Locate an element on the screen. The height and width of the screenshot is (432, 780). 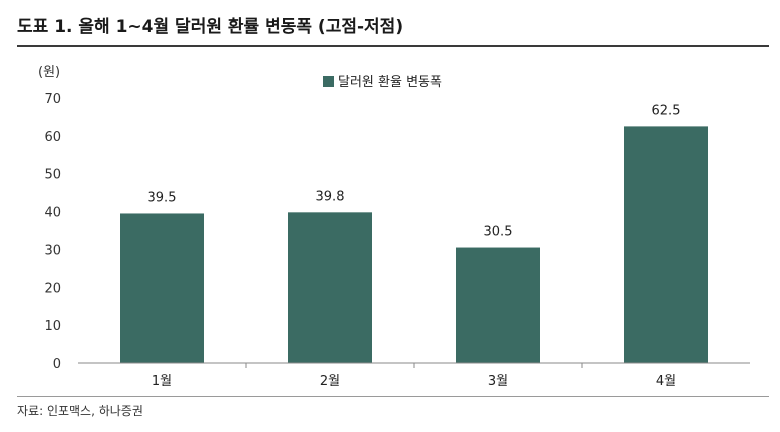
source-note: 자료: 인포맥스, 하나증권 is located at coordinates (80, 411).